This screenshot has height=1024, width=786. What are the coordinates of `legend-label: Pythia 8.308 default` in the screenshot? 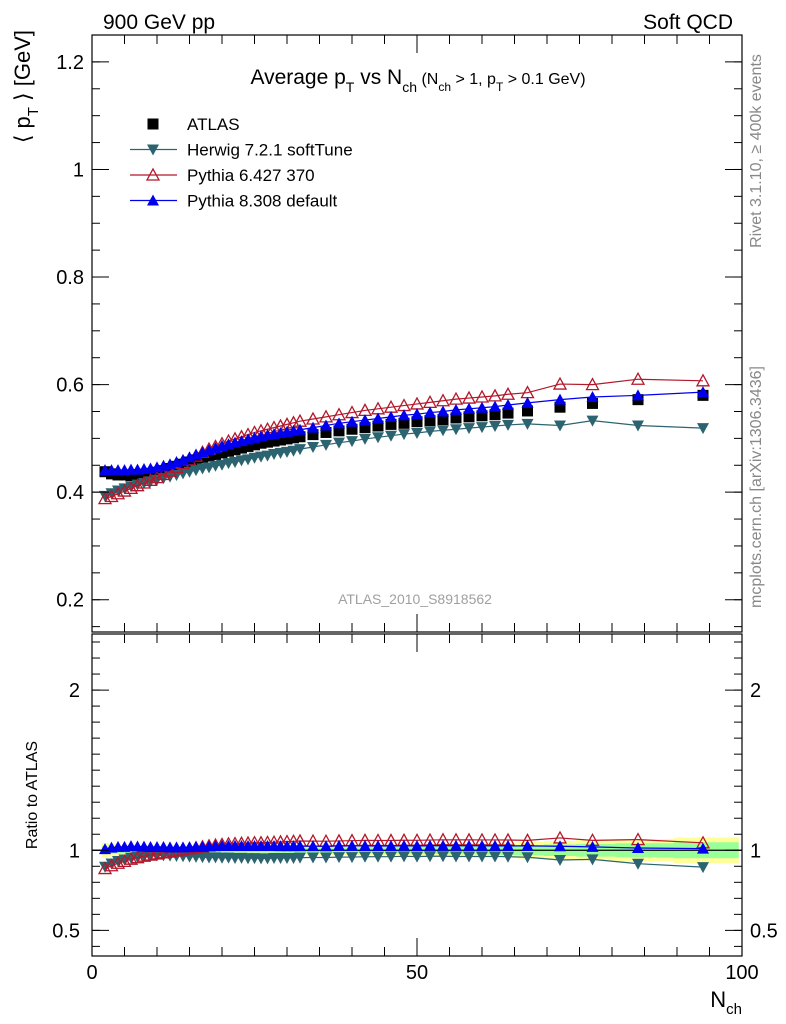 It's located at (262, 201).